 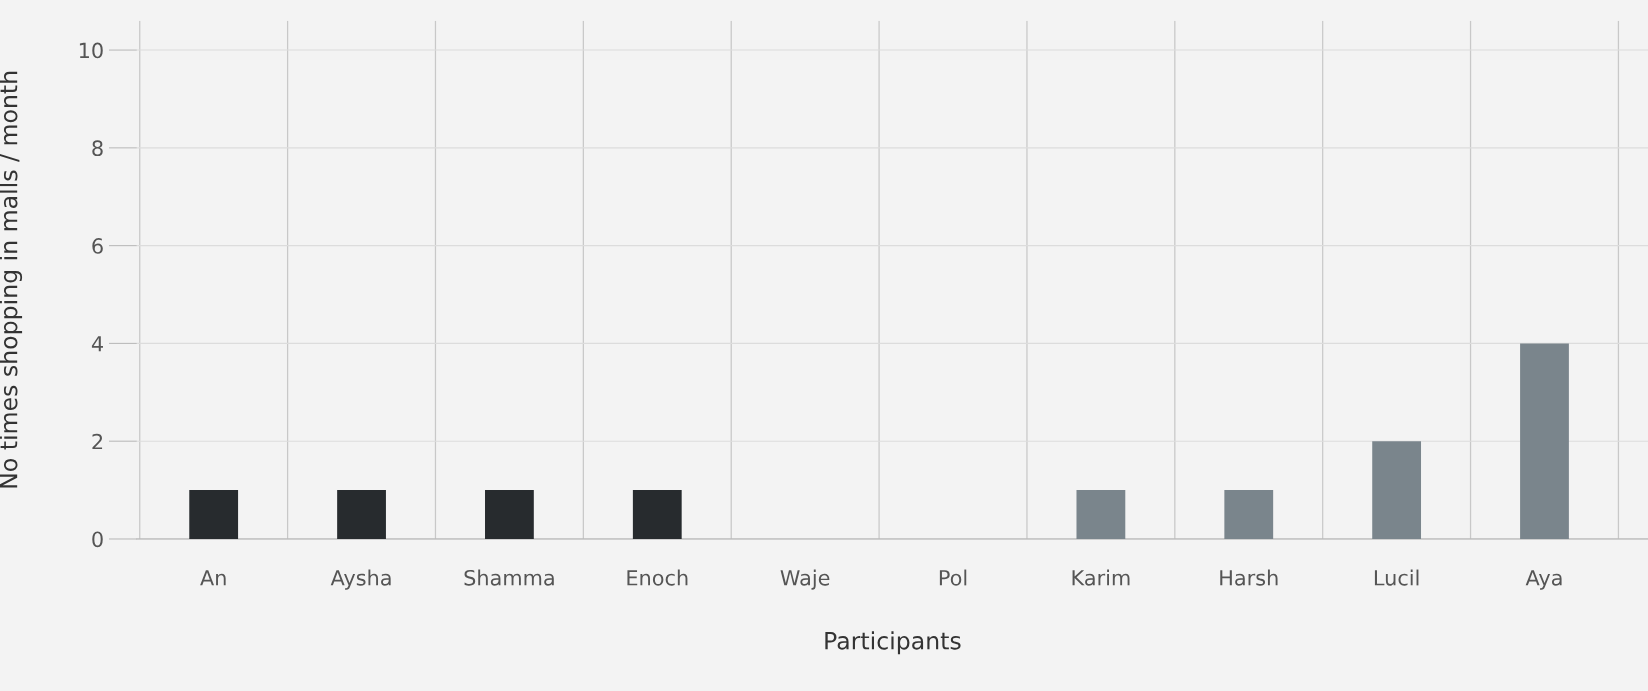 What do you see at coordinates (1249, 577) in the screenshot?
I see `x-tick-label: Harsh` at bounding box center [1249, 577].